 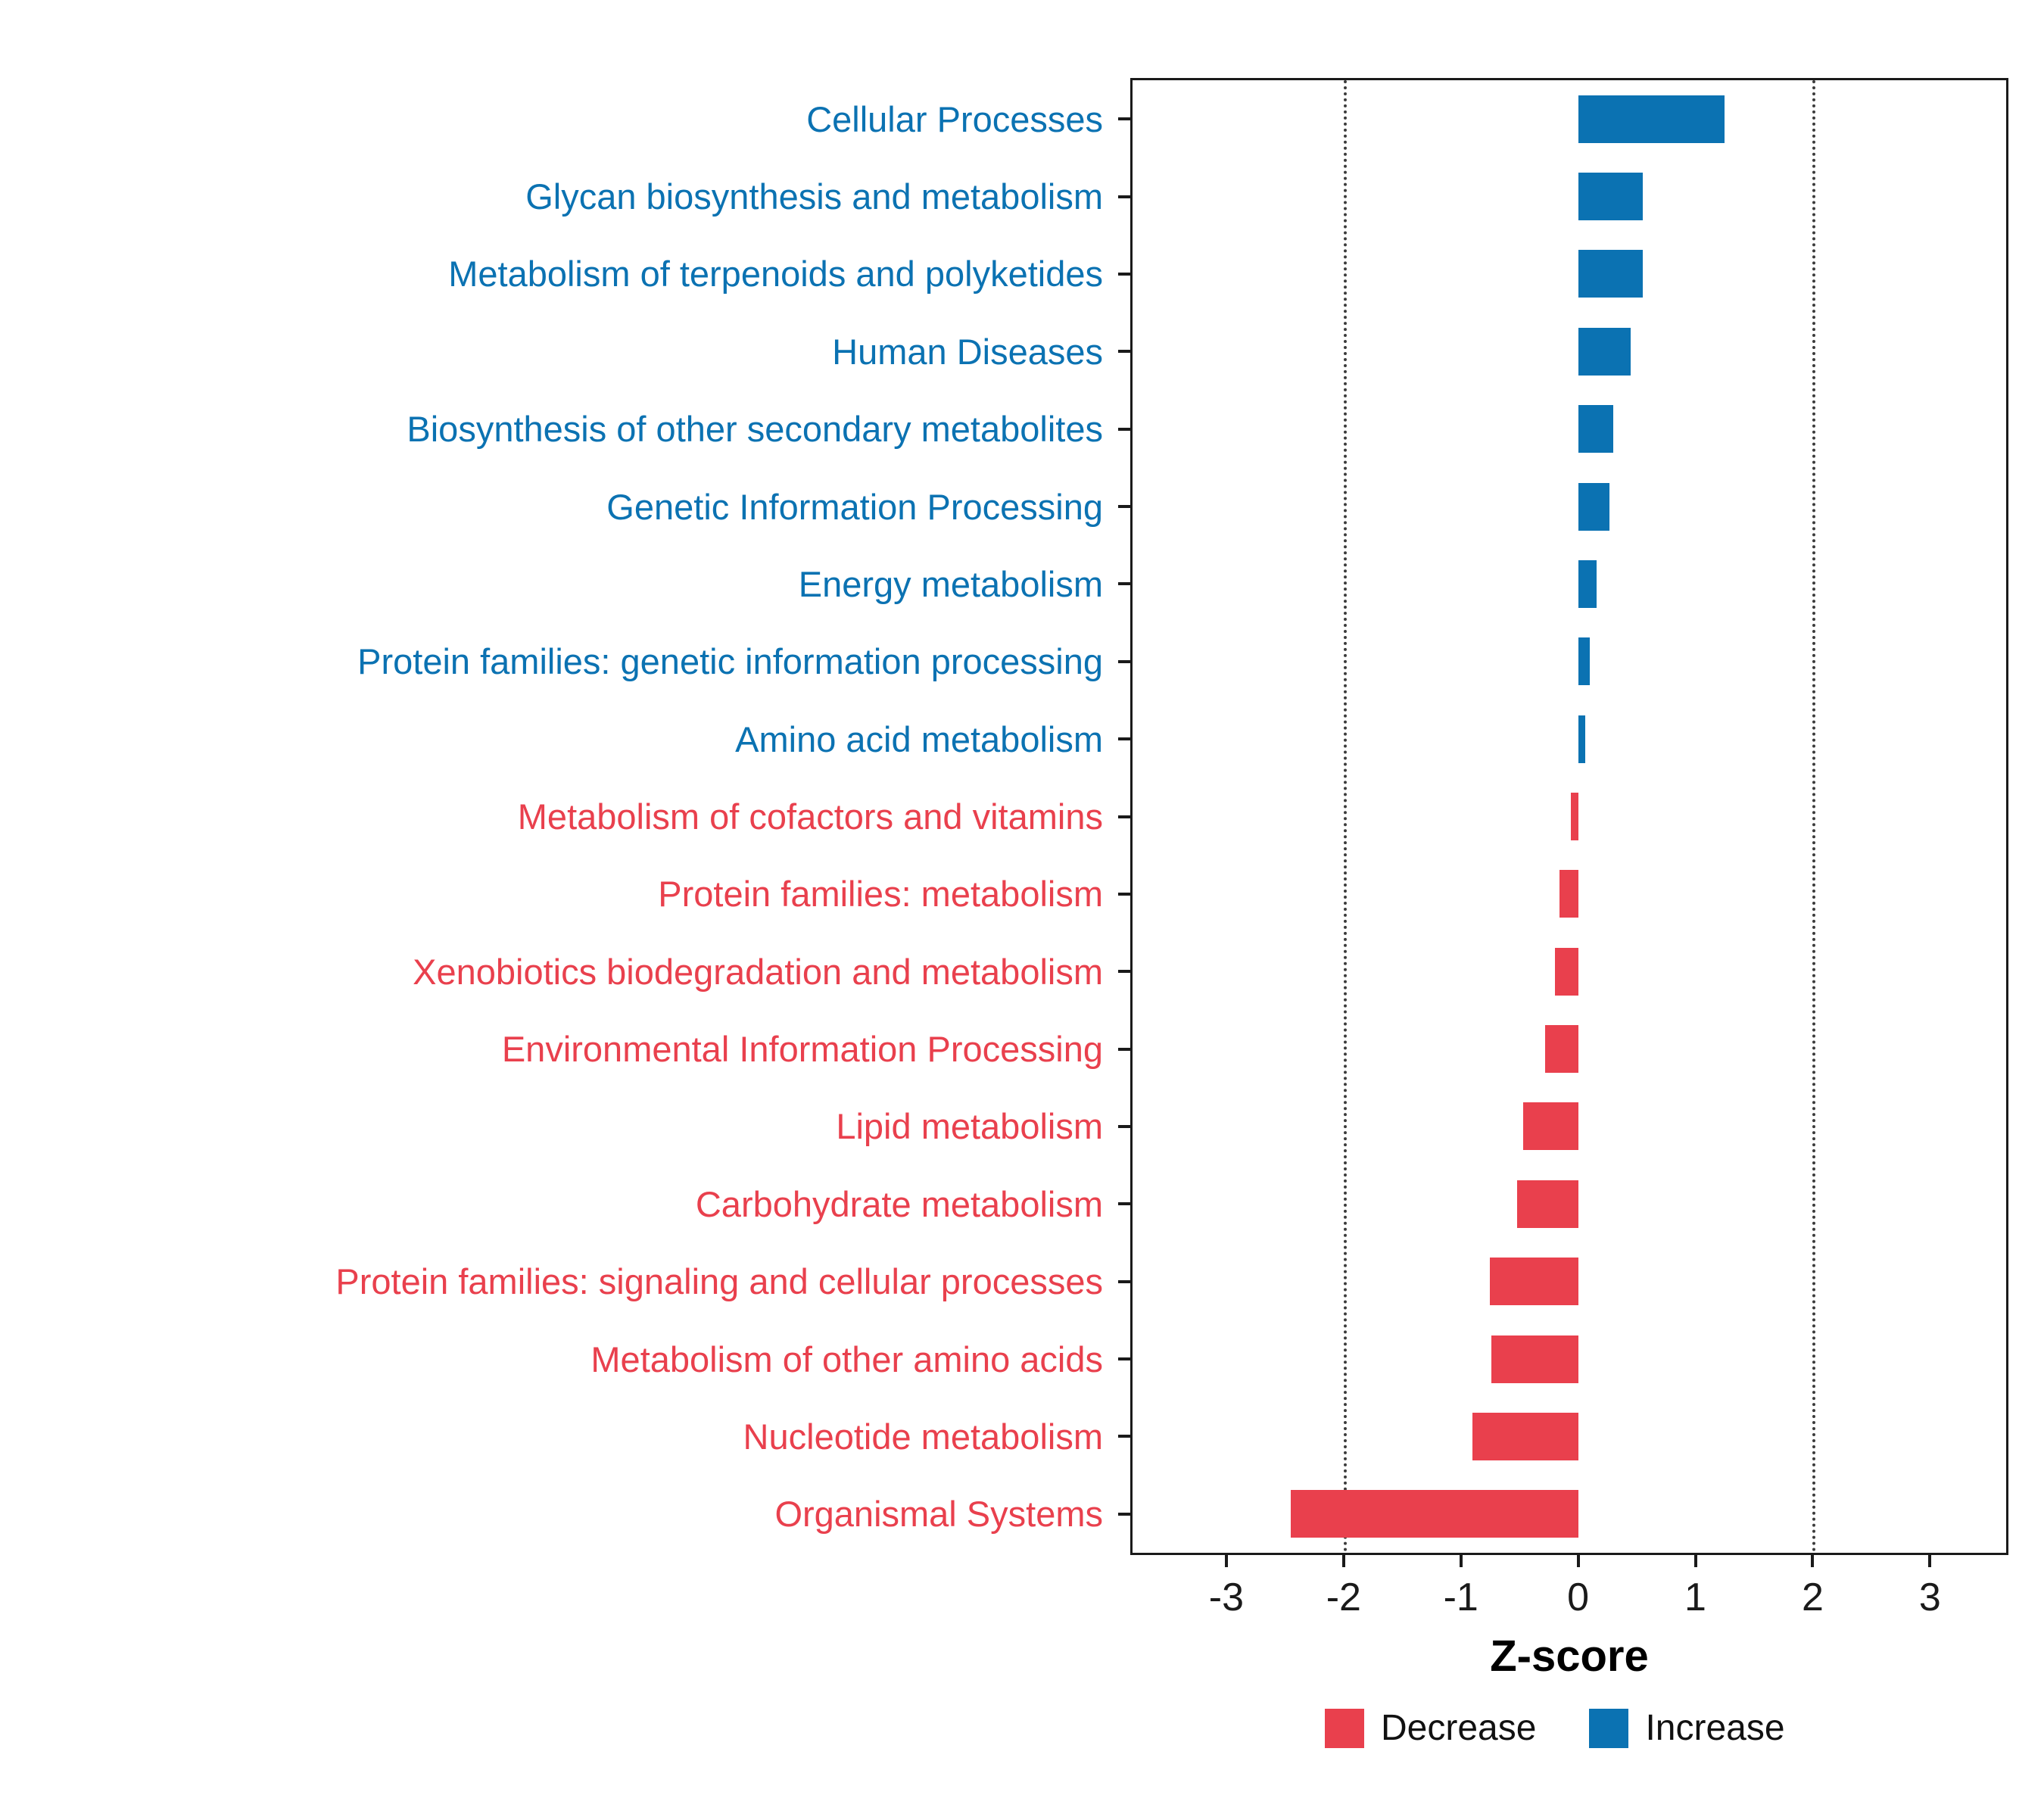 I want to click on category-label: Metabolism of other amino acids, so click(x=846, y=1359).